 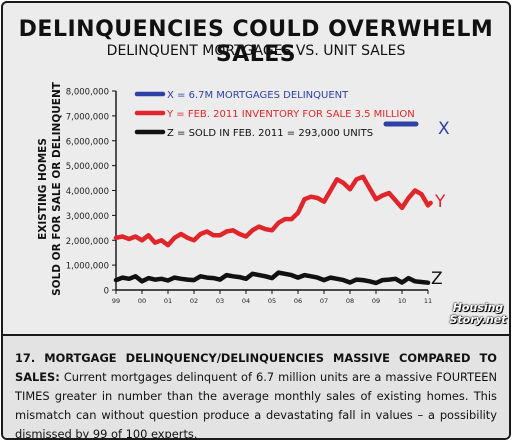 What do you see at coordinates (87, 167) in the screenshot?
I see `y-tick-label: 5,000,000` at bounding box center [87, 167].